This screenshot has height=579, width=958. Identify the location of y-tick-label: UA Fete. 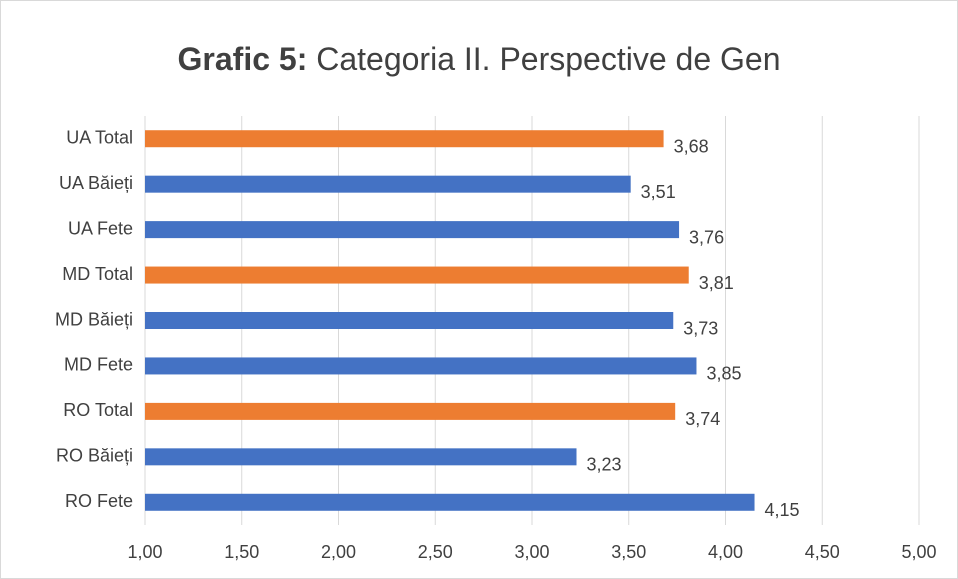
(100, 228).